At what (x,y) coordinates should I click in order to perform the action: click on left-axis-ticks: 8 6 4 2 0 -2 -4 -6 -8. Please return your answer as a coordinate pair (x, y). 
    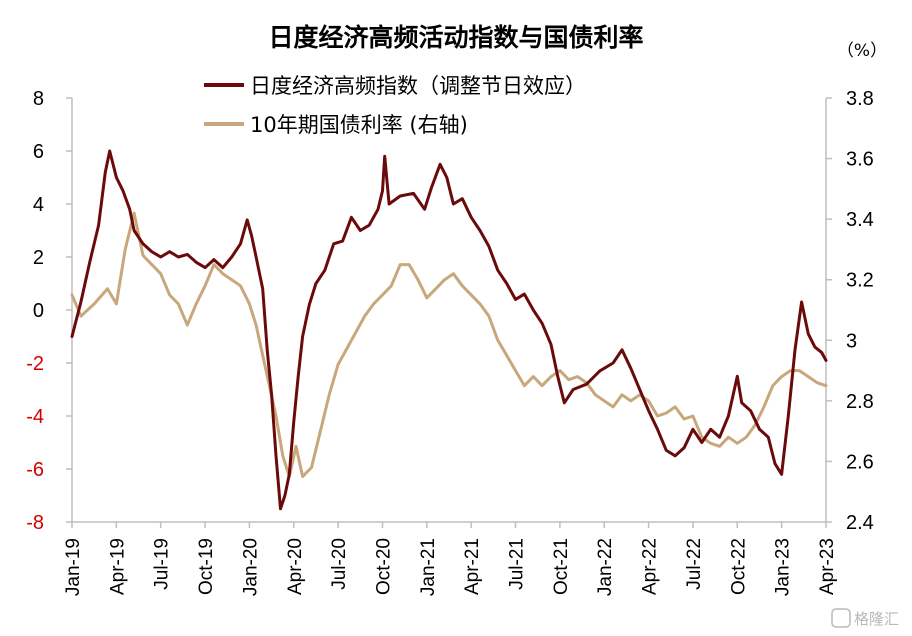
    Looking at the image, I should click on (49, 311).